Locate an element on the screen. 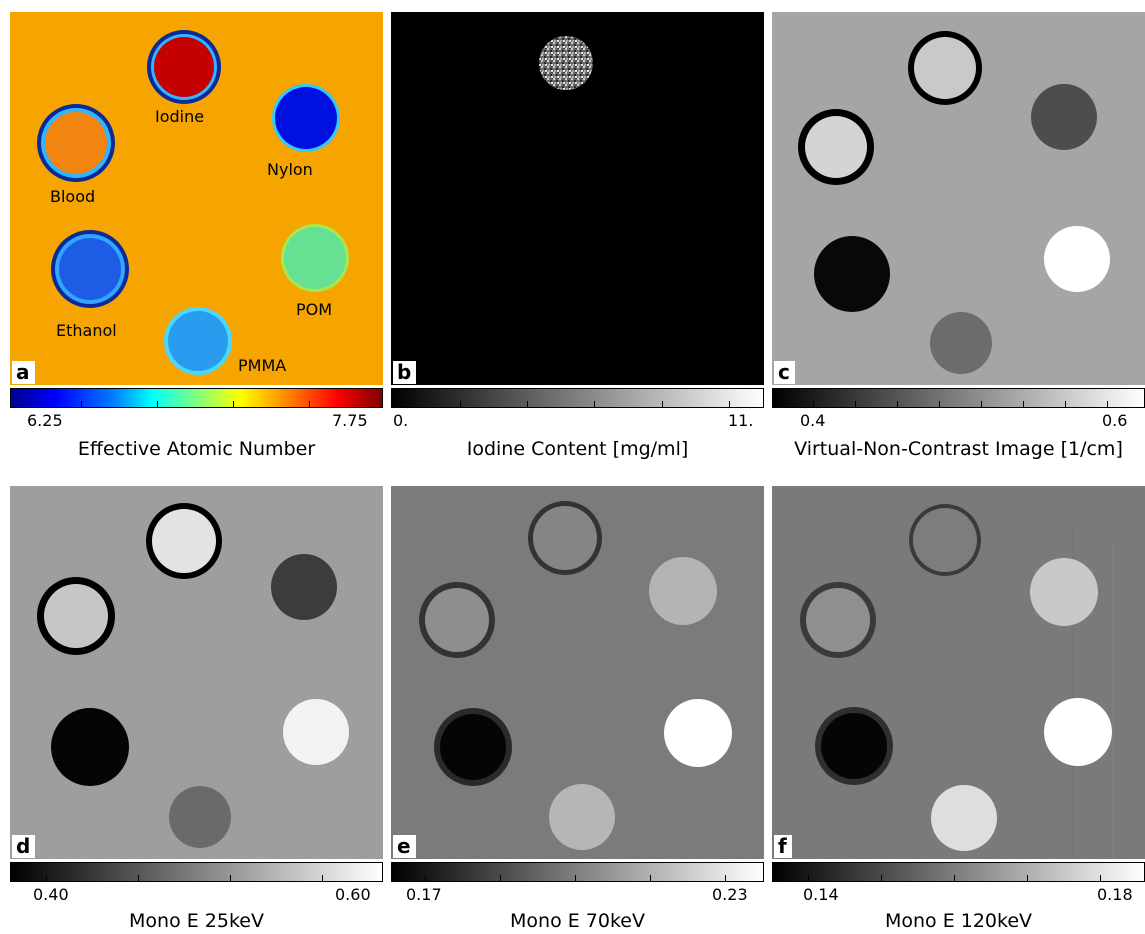 Image resolution: width=1145 pixels, height=934 pixels. colorbar-f-min: 0.14 is located at coordinates (821, 894).